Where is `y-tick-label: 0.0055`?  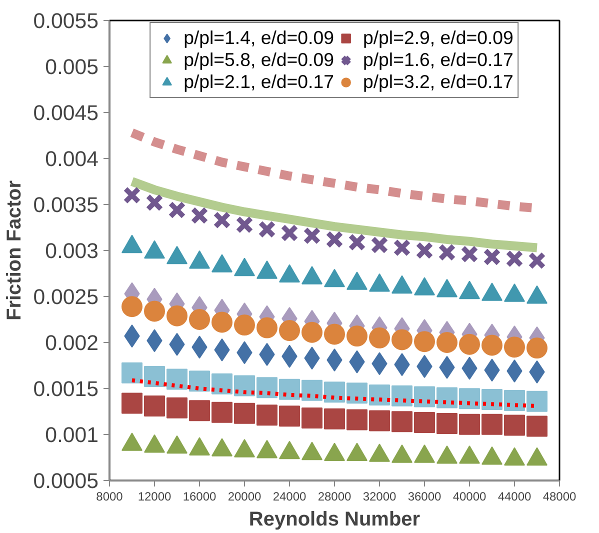 y-tick-label: 0.0055 is located at coordinates (65, 21).